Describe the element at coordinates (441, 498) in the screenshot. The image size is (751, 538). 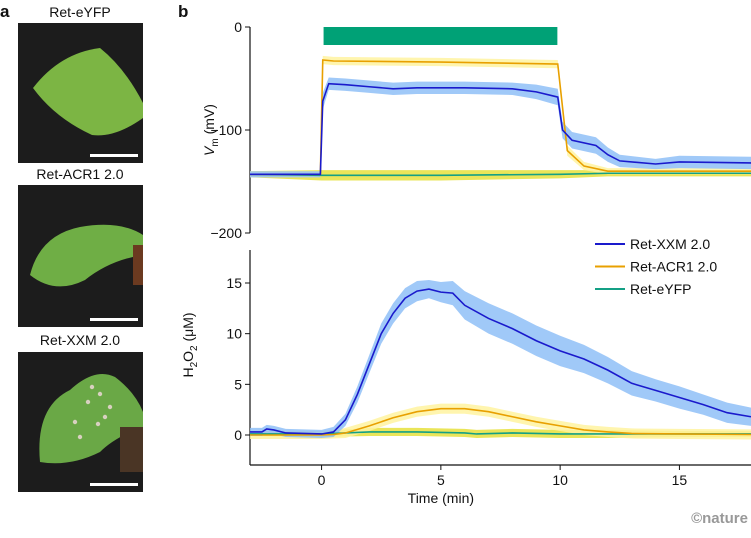
I see `x-axis-label: Time (min)` at that location.